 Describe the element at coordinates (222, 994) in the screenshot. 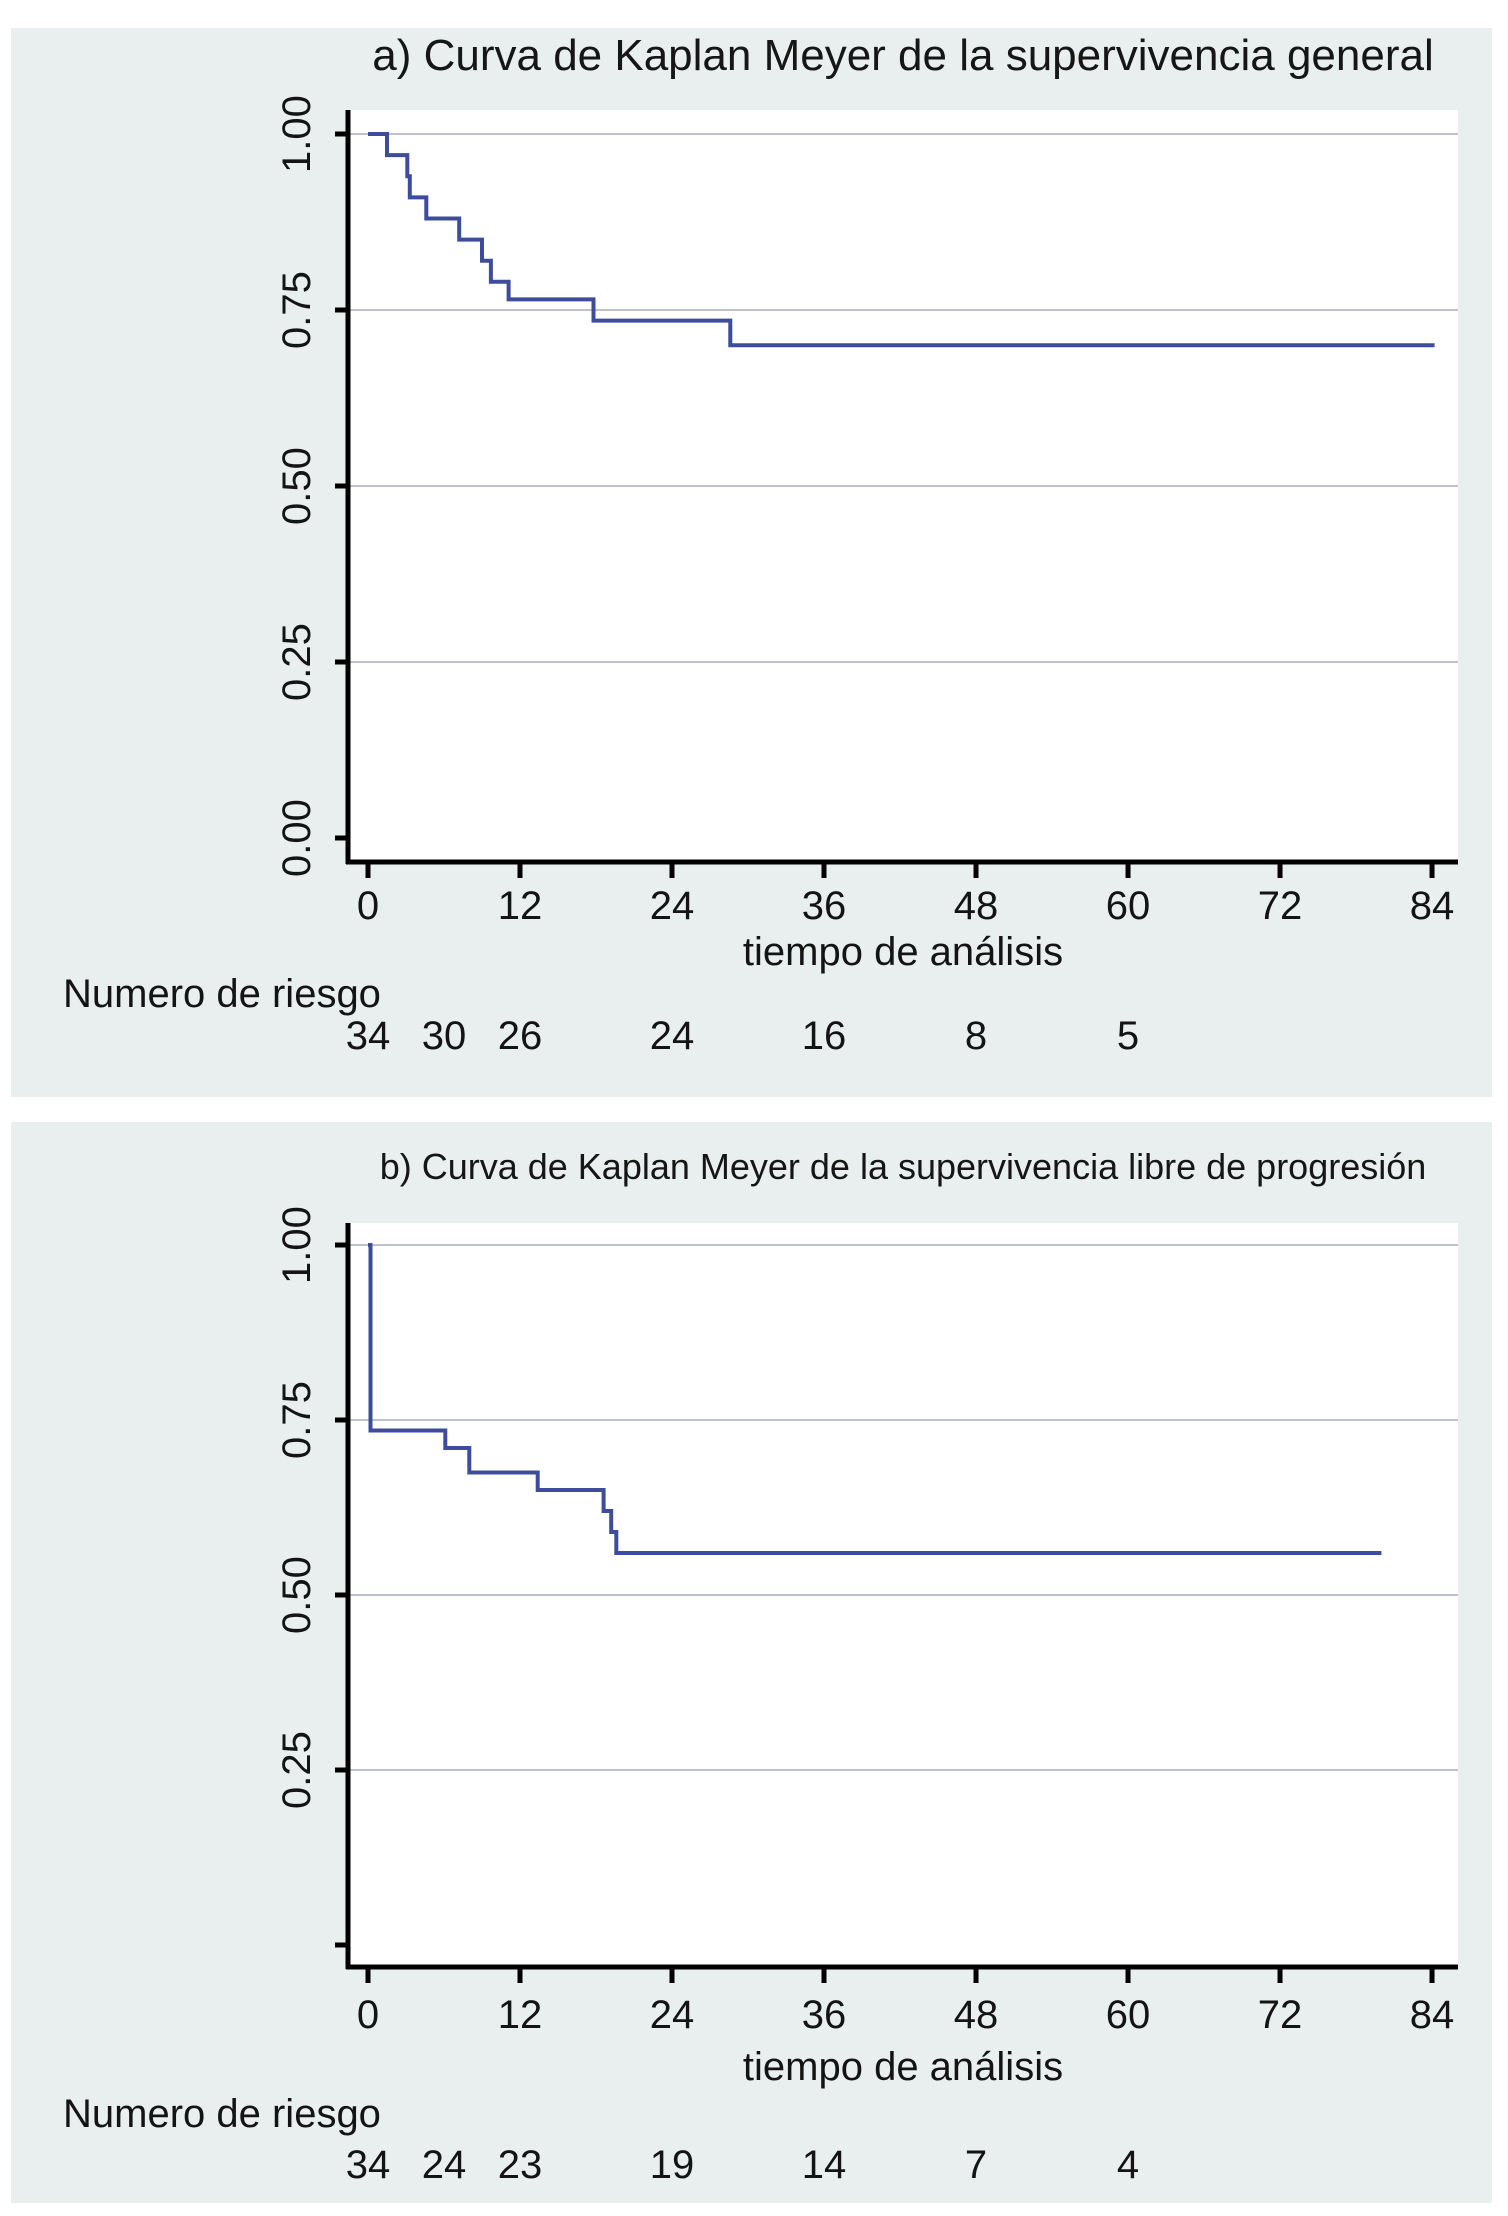

I see `panel-a-risk-table-label: Numero de riesgo` at that location.